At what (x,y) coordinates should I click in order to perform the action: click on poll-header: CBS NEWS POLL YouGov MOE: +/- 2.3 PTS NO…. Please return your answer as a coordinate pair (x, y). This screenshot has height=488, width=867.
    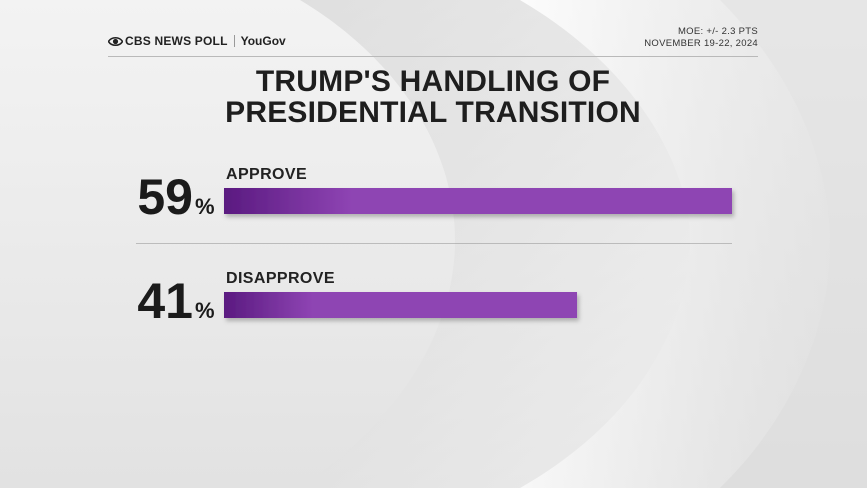
    Looking at the image, I should click on (433, 41).